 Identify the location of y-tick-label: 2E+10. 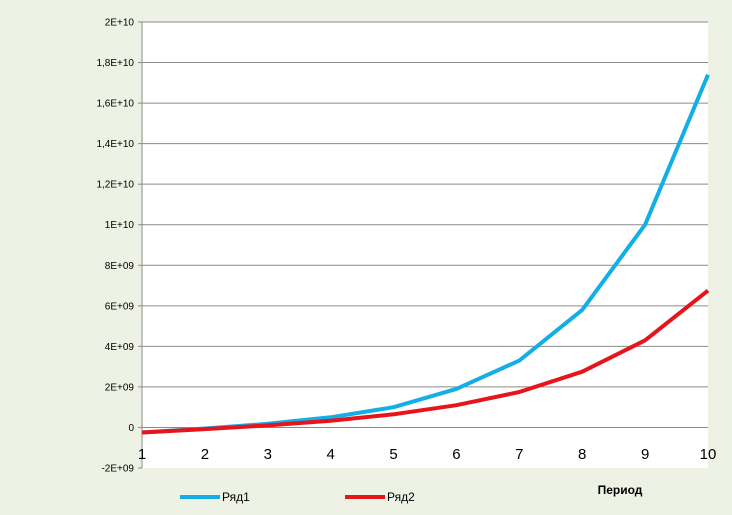
(120, 23).